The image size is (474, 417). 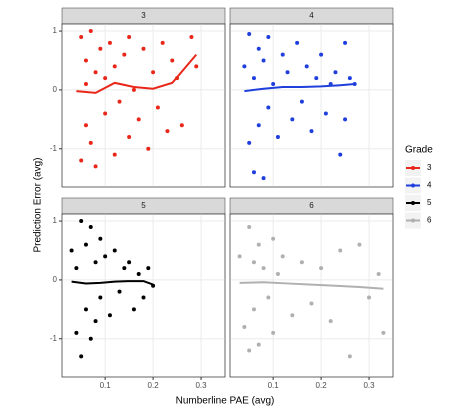 What do you see at coordinates (143, 205) in the screenshot?
I see `strip-label: 5` at bounding box center [143, 205].